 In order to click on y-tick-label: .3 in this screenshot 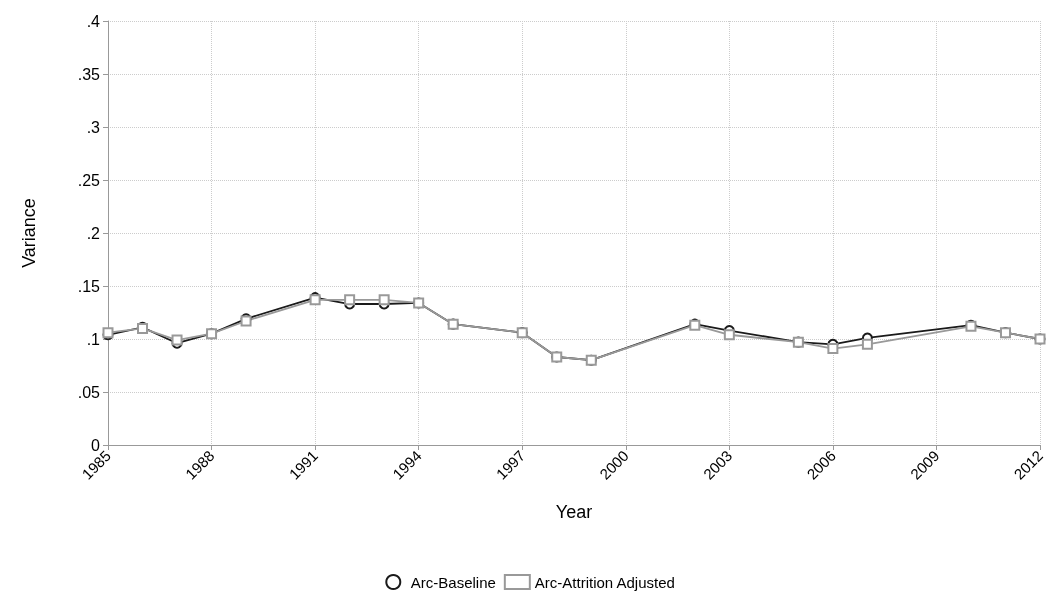, I will do `click(93, 127)`.